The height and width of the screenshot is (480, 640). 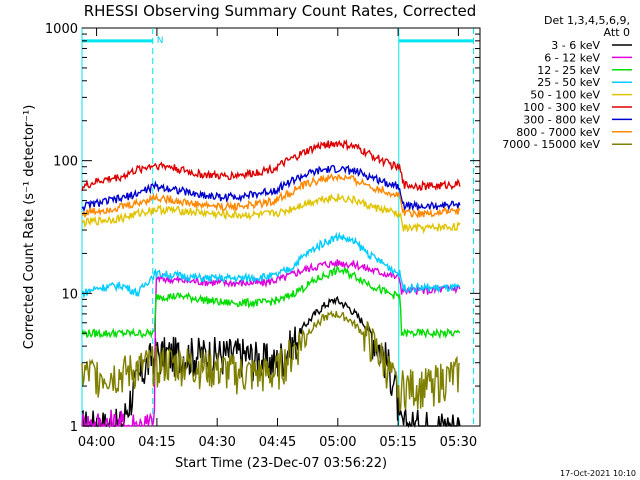 What do you see at coordinates (277, 442) in the screenshot?
I see `x-tick-label-3: 04:45` at bounding box center [277, 442].